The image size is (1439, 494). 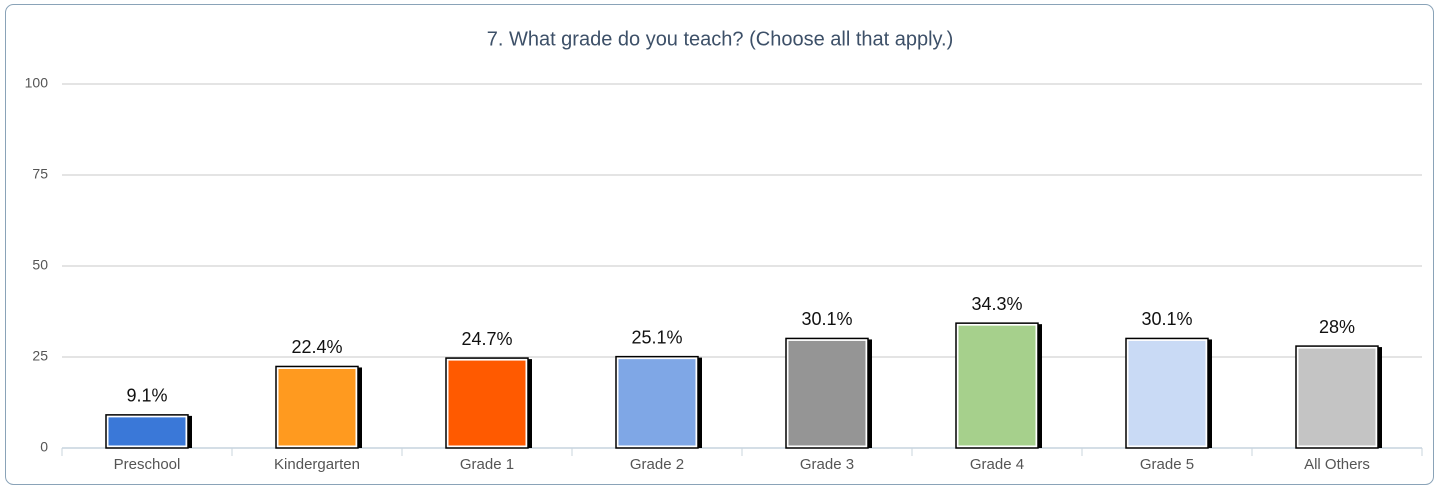 I want to click on value-label: 28%, so click(x=1337, y=327).